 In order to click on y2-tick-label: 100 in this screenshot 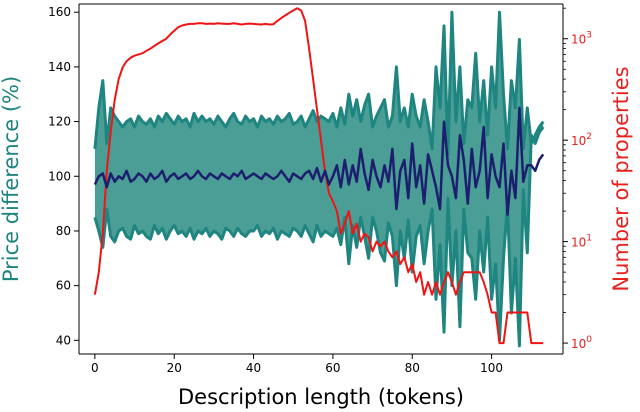, I will do `click(581, 343)`.